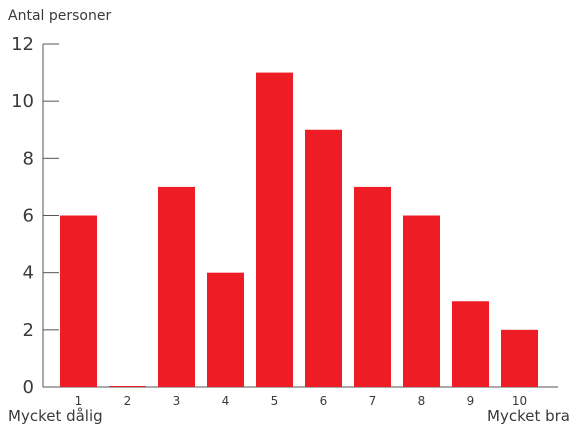 Image resolution: width=570 pixels, height=425 pixels. I want to click on y-tick-labels: 0 2 4 6 8 10 12, so click(22, 216).